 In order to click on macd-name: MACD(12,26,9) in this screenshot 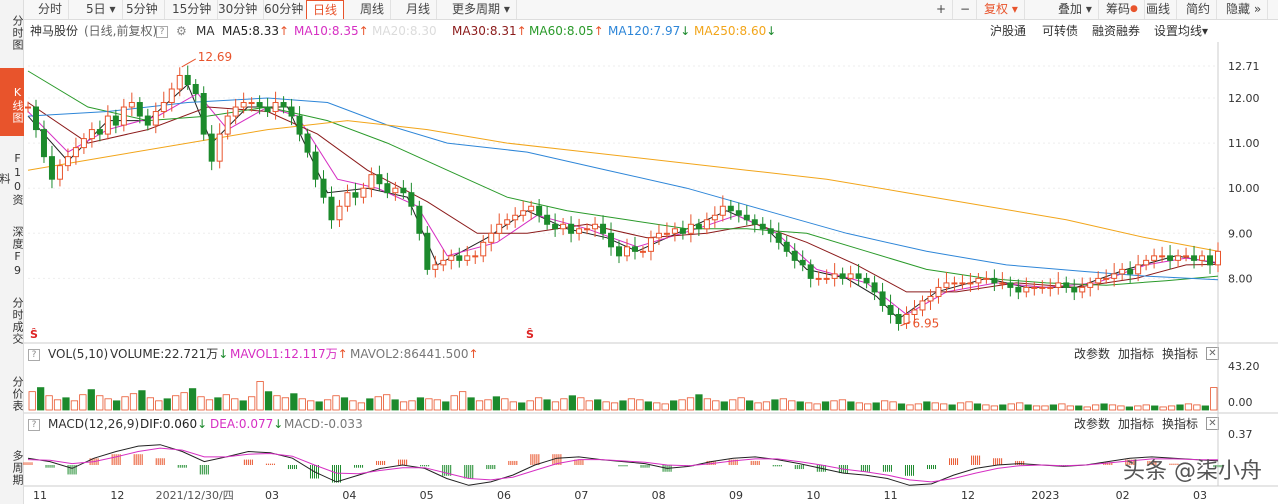, I will do `click(94, 424)`.